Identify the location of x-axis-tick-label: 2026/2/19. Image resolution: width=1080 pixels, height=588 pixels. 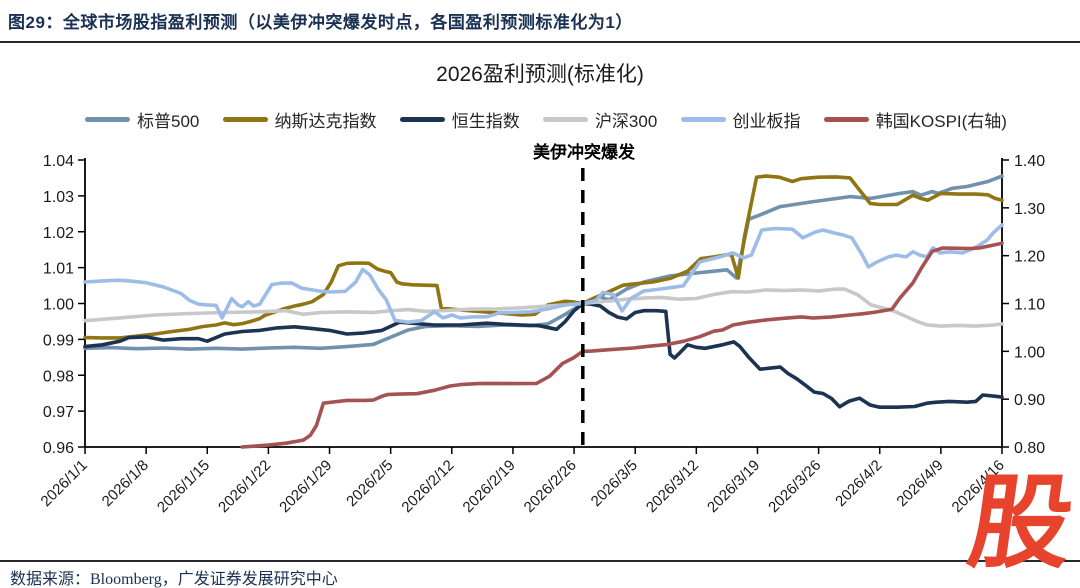
(489, 486).